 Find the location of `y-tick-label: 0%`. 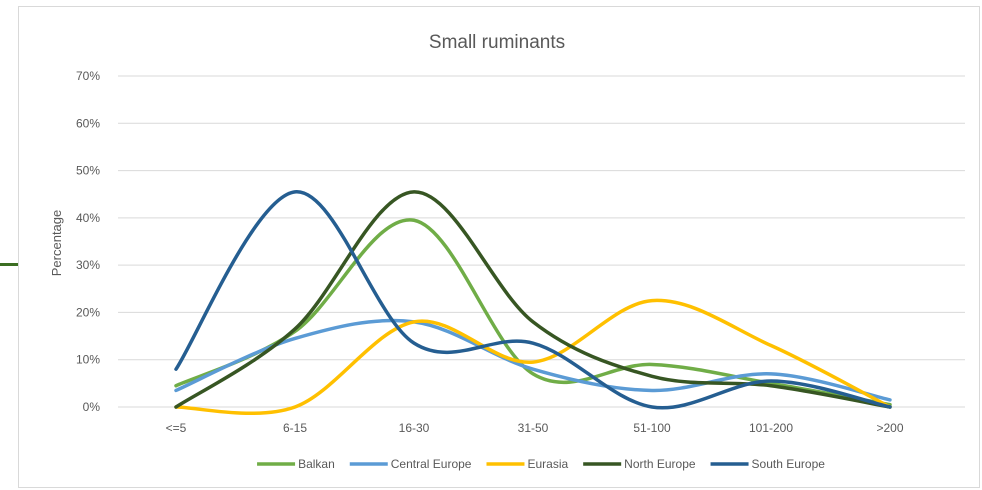

y-tick-label: 0% is located at coordinates (92, 407).